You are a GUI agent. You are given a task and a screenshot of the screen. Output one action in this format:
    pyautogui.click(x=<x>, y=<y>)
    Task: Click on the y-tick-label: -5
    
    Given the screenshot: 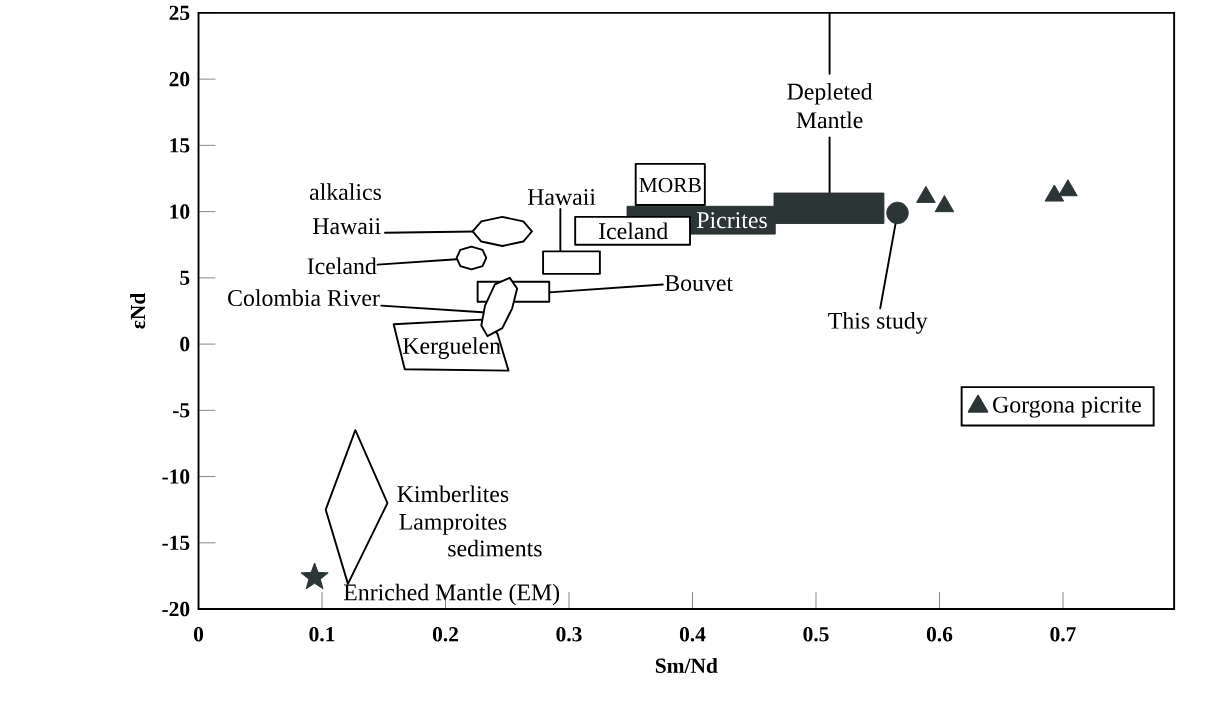 What is the action you would take?
    pyautogui.click(x=181, y=410)
    